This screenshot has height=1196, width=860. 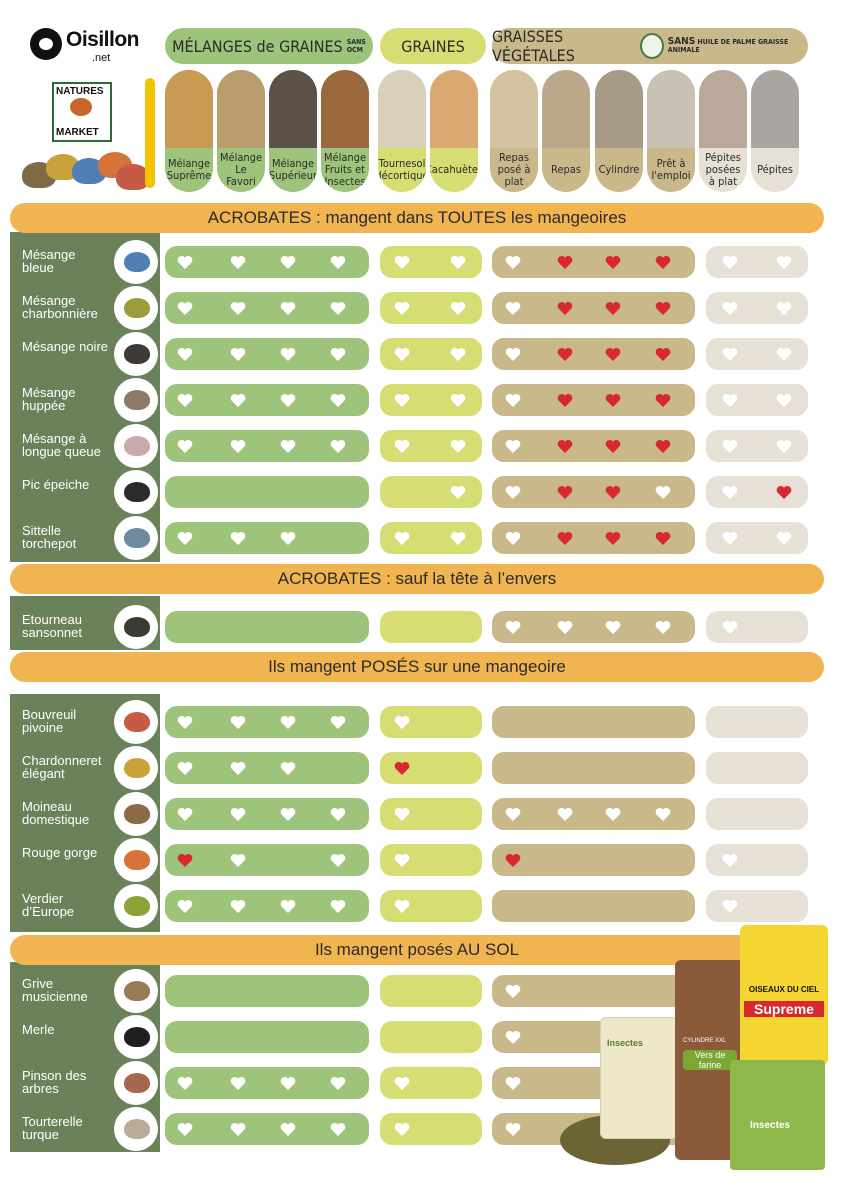 I want to click on bird-name: Pic épeiche, so click(x=56, y=484).